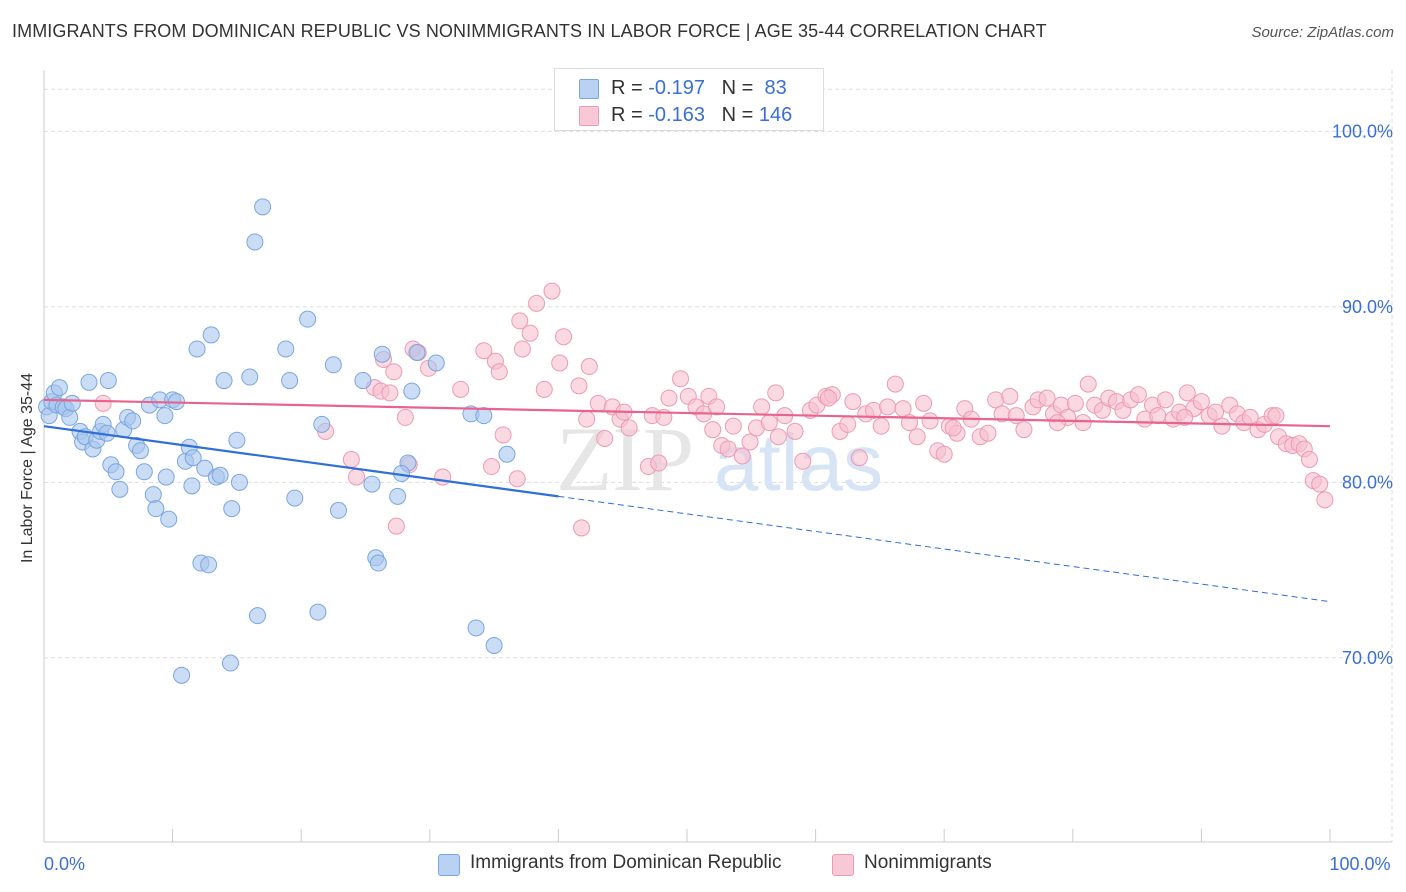  I want to click on source-label: Source: ZipAtlas.com, so click(1322, 32).